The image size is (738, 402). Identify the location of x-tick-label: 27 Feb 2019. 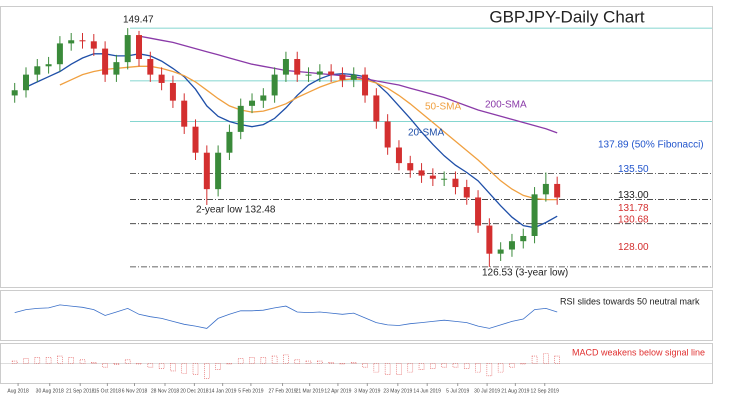
(282, 391).